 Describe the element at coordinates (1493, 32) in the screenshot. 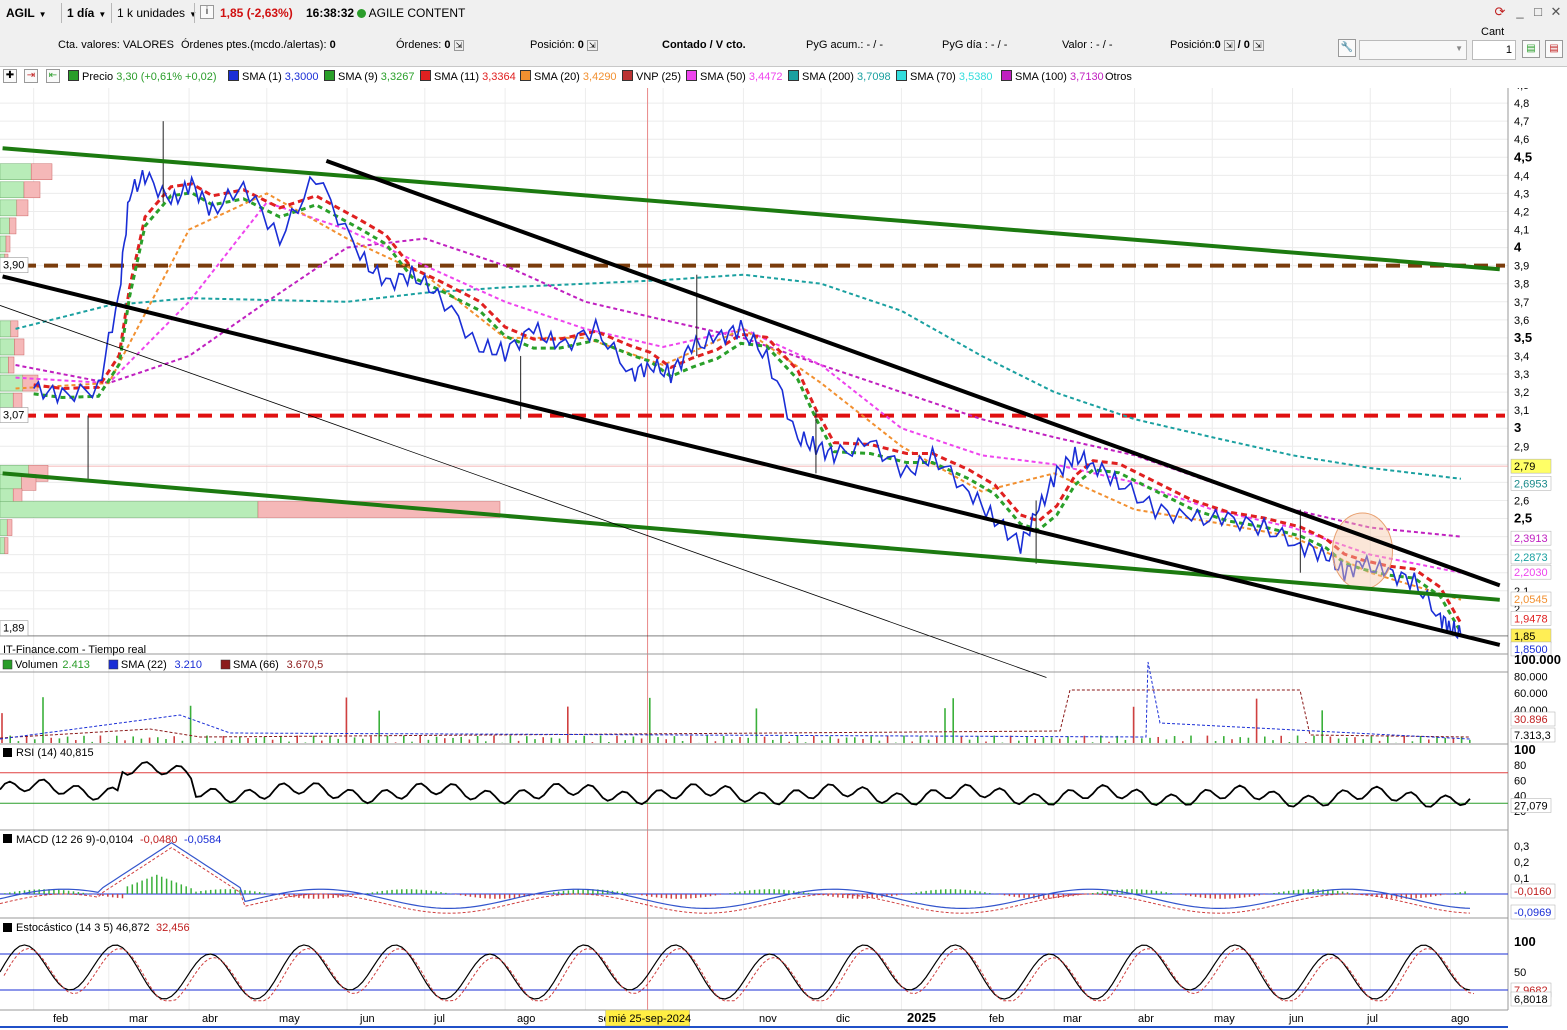

I see `cant-label: Cant` at that location.